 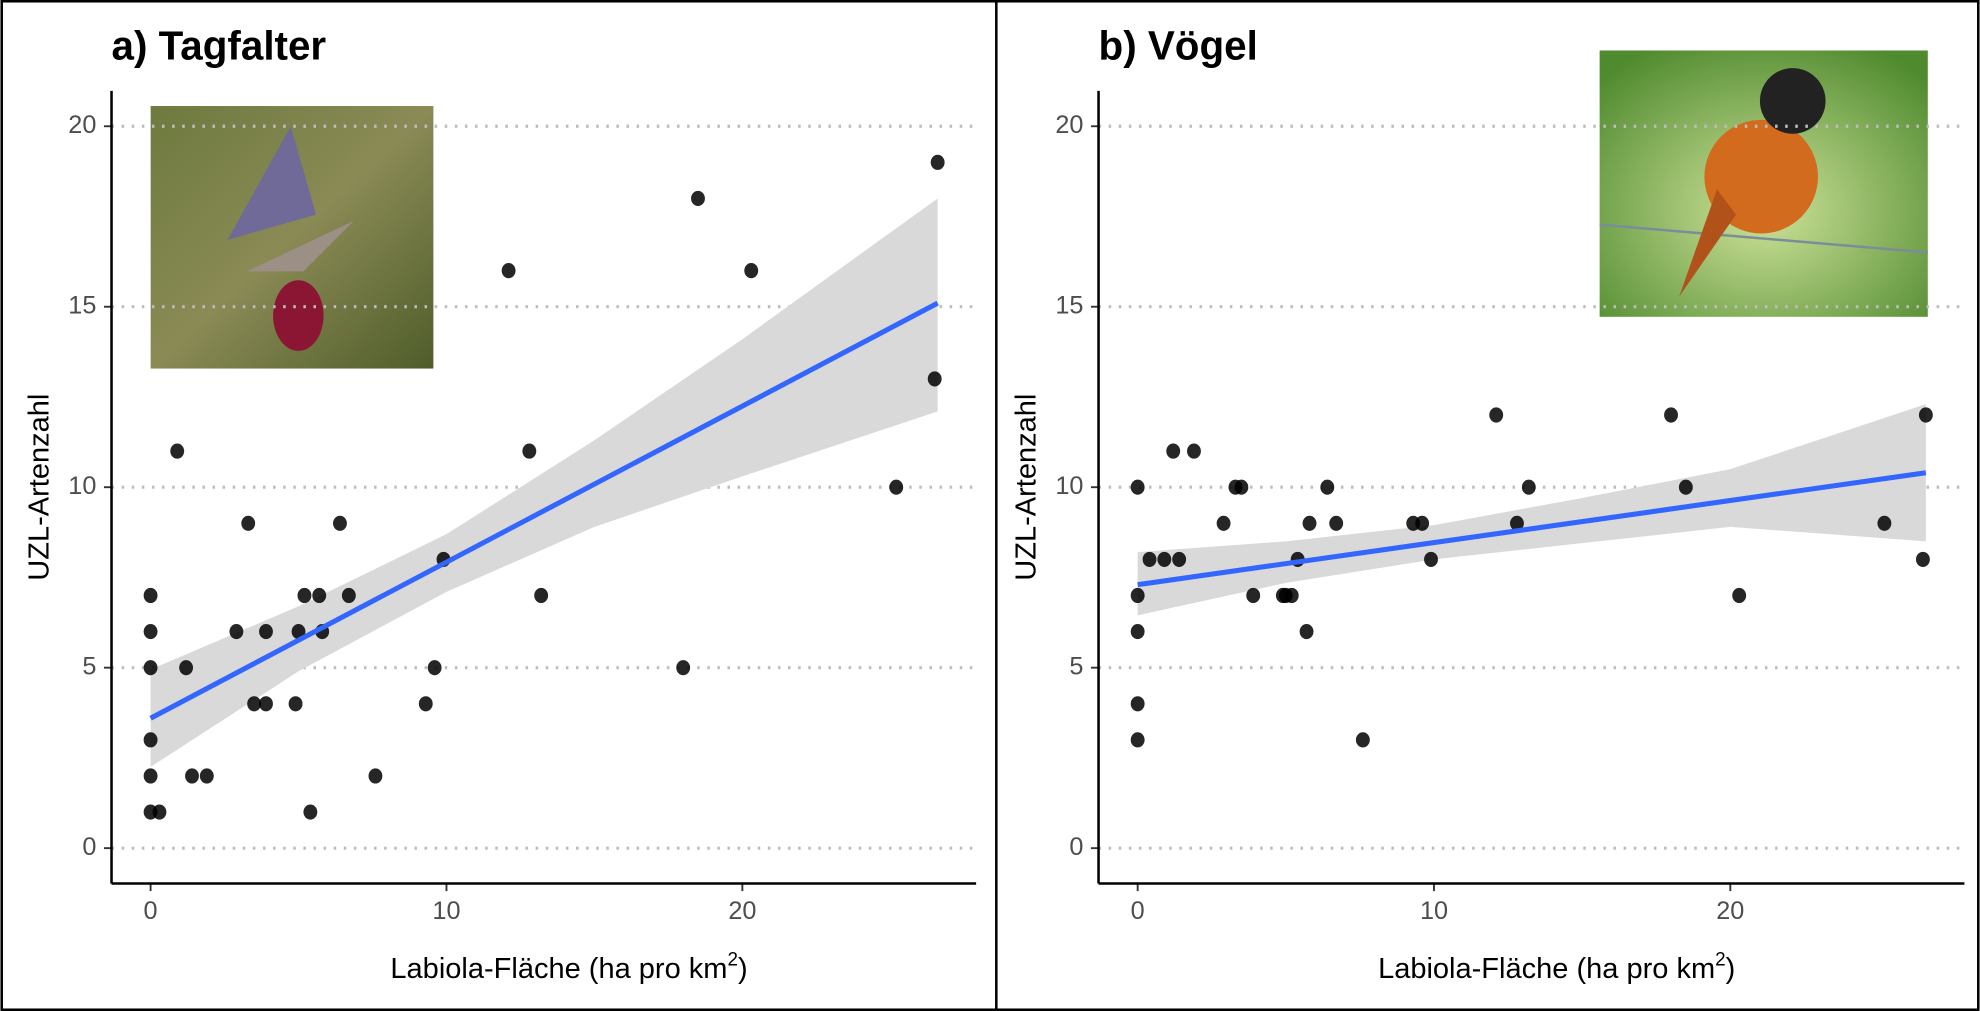 I want to click on panel-title: b) Vögel, so click(x=1178, y=45).